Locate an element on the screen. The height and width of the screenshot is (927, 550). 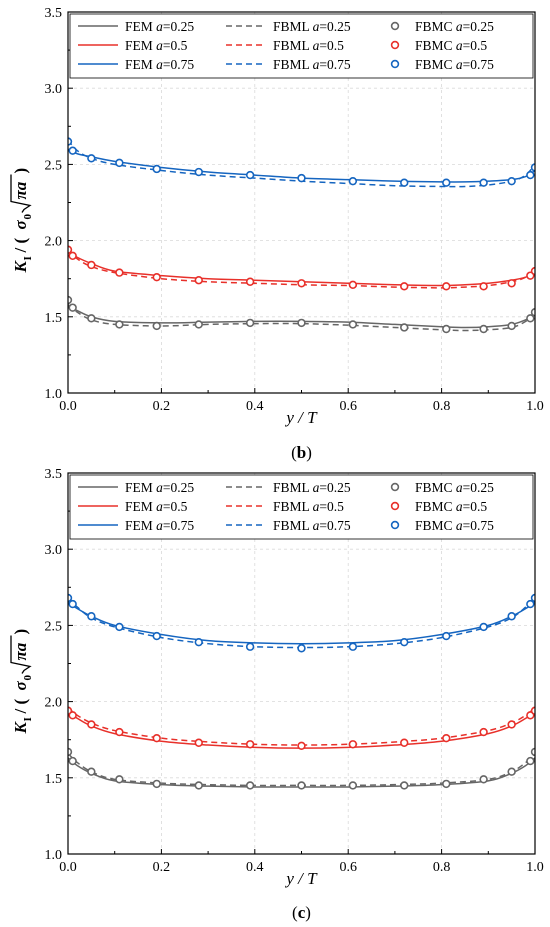
legend-item: FBMC a=0.75 is located at coordinates (442, 525).